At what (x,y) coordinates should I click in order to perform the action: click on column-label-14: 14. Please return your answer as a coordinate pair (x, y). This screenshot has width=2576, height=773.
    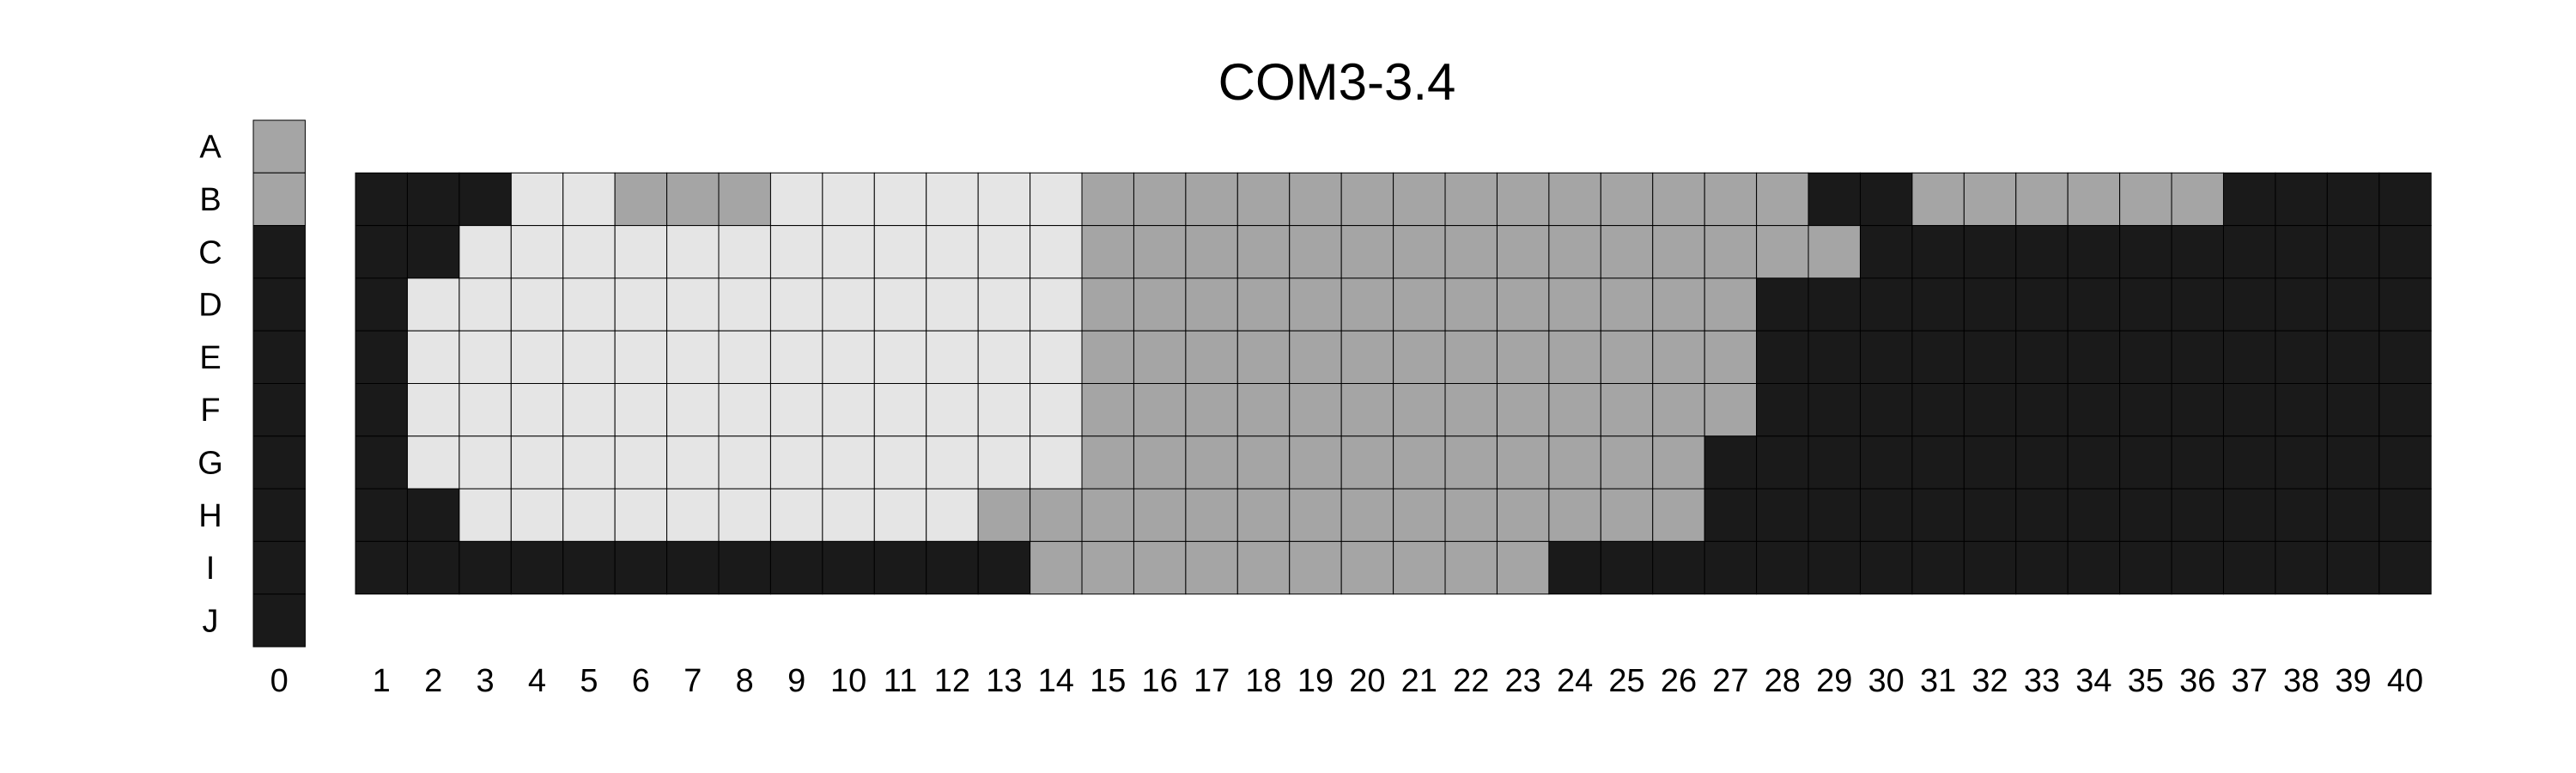
    Looking at the image, I should click on (1056, 681).